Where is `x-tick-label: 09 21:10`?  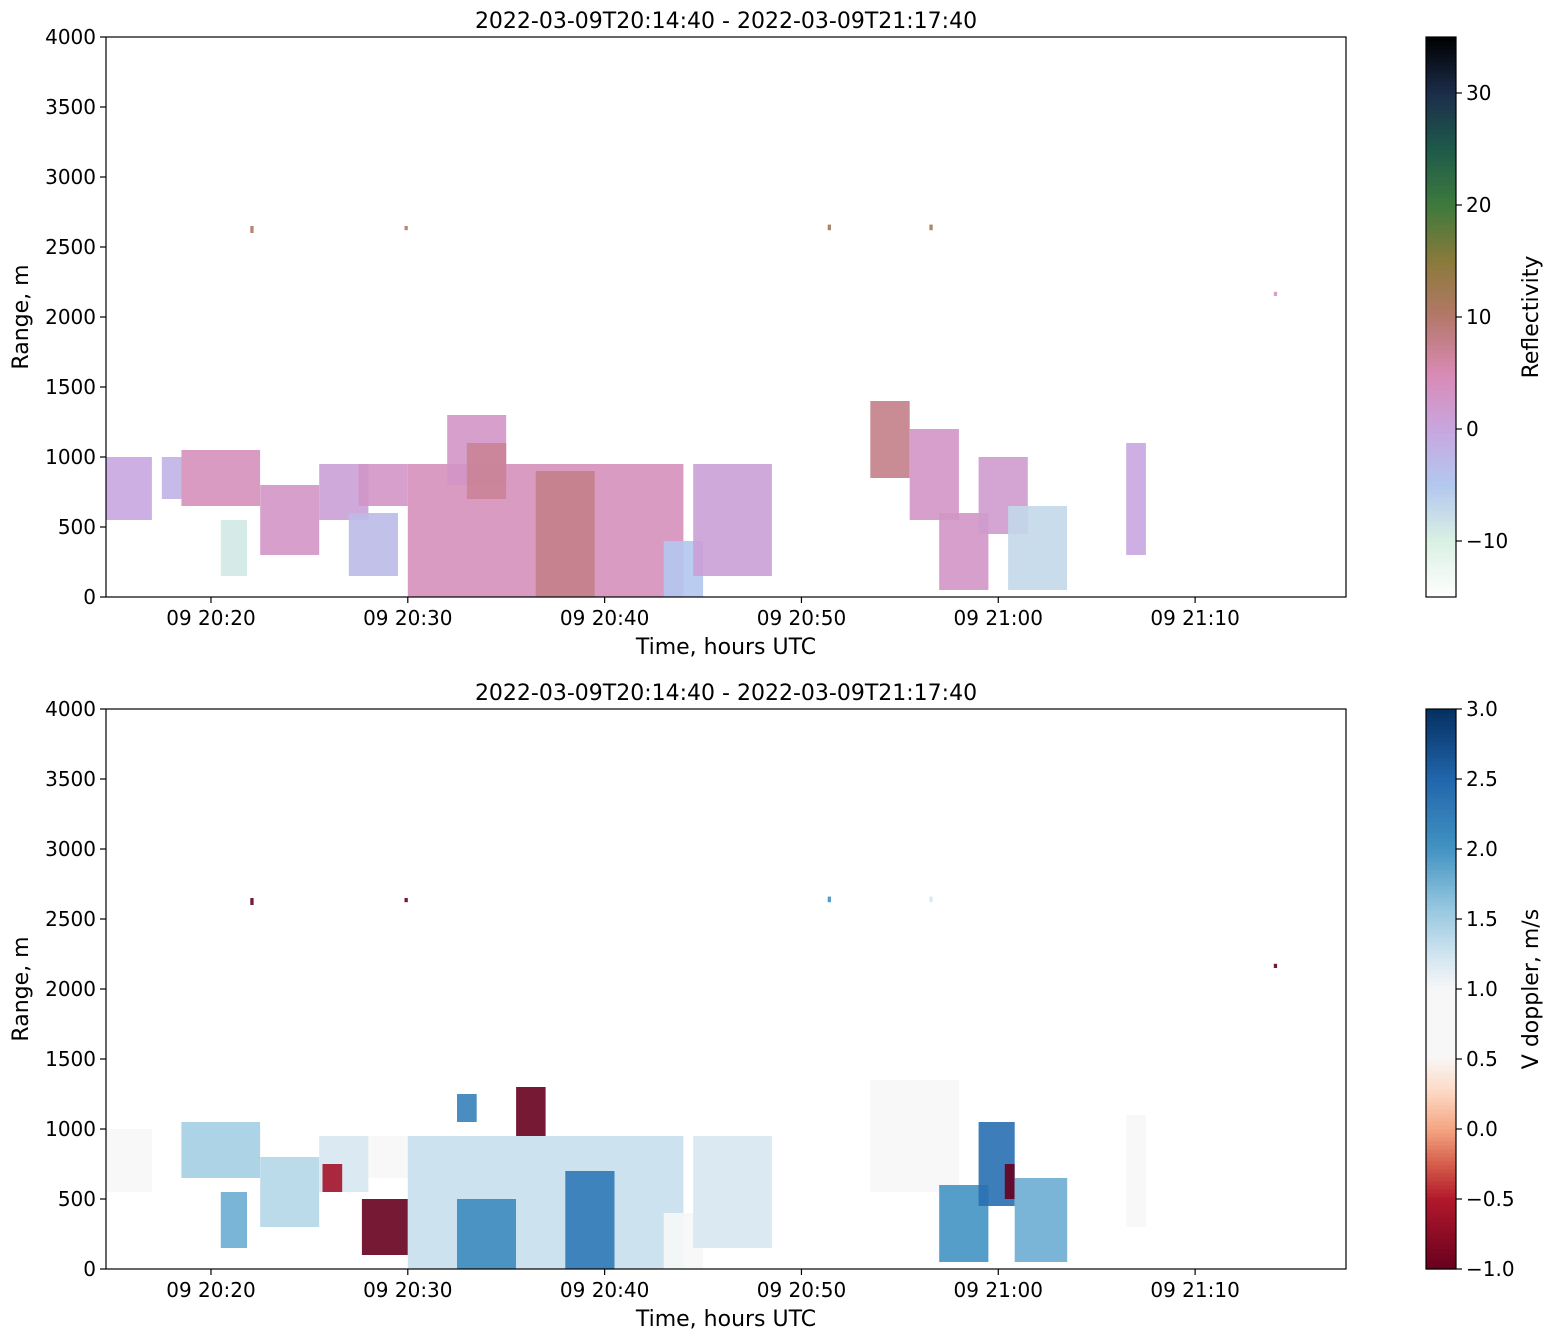
x-tick-label: 09 21:10 is located at coordinates (1194, 1290).